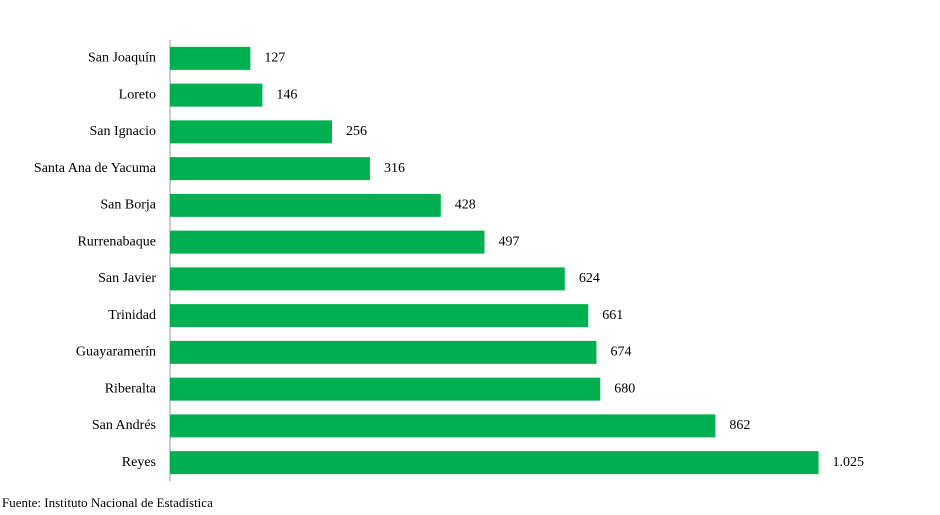 This screenshot has height=515, width=940. I want to click on value-label: 316, so click(394, 168).